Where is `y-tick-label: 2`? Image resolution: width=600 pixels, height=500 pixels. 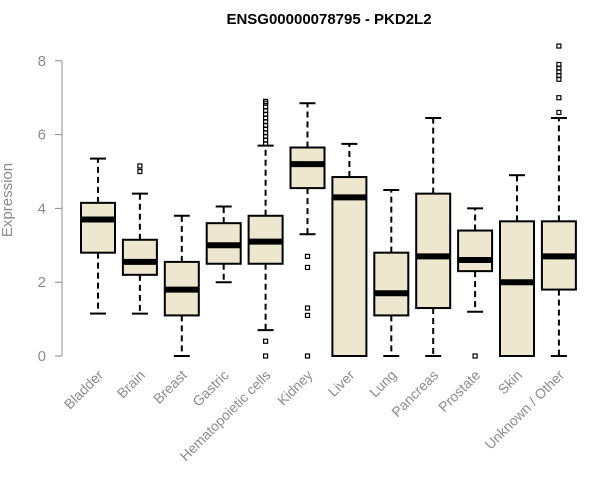
y-tick-label: 2 is located at coordinates (42, 282).